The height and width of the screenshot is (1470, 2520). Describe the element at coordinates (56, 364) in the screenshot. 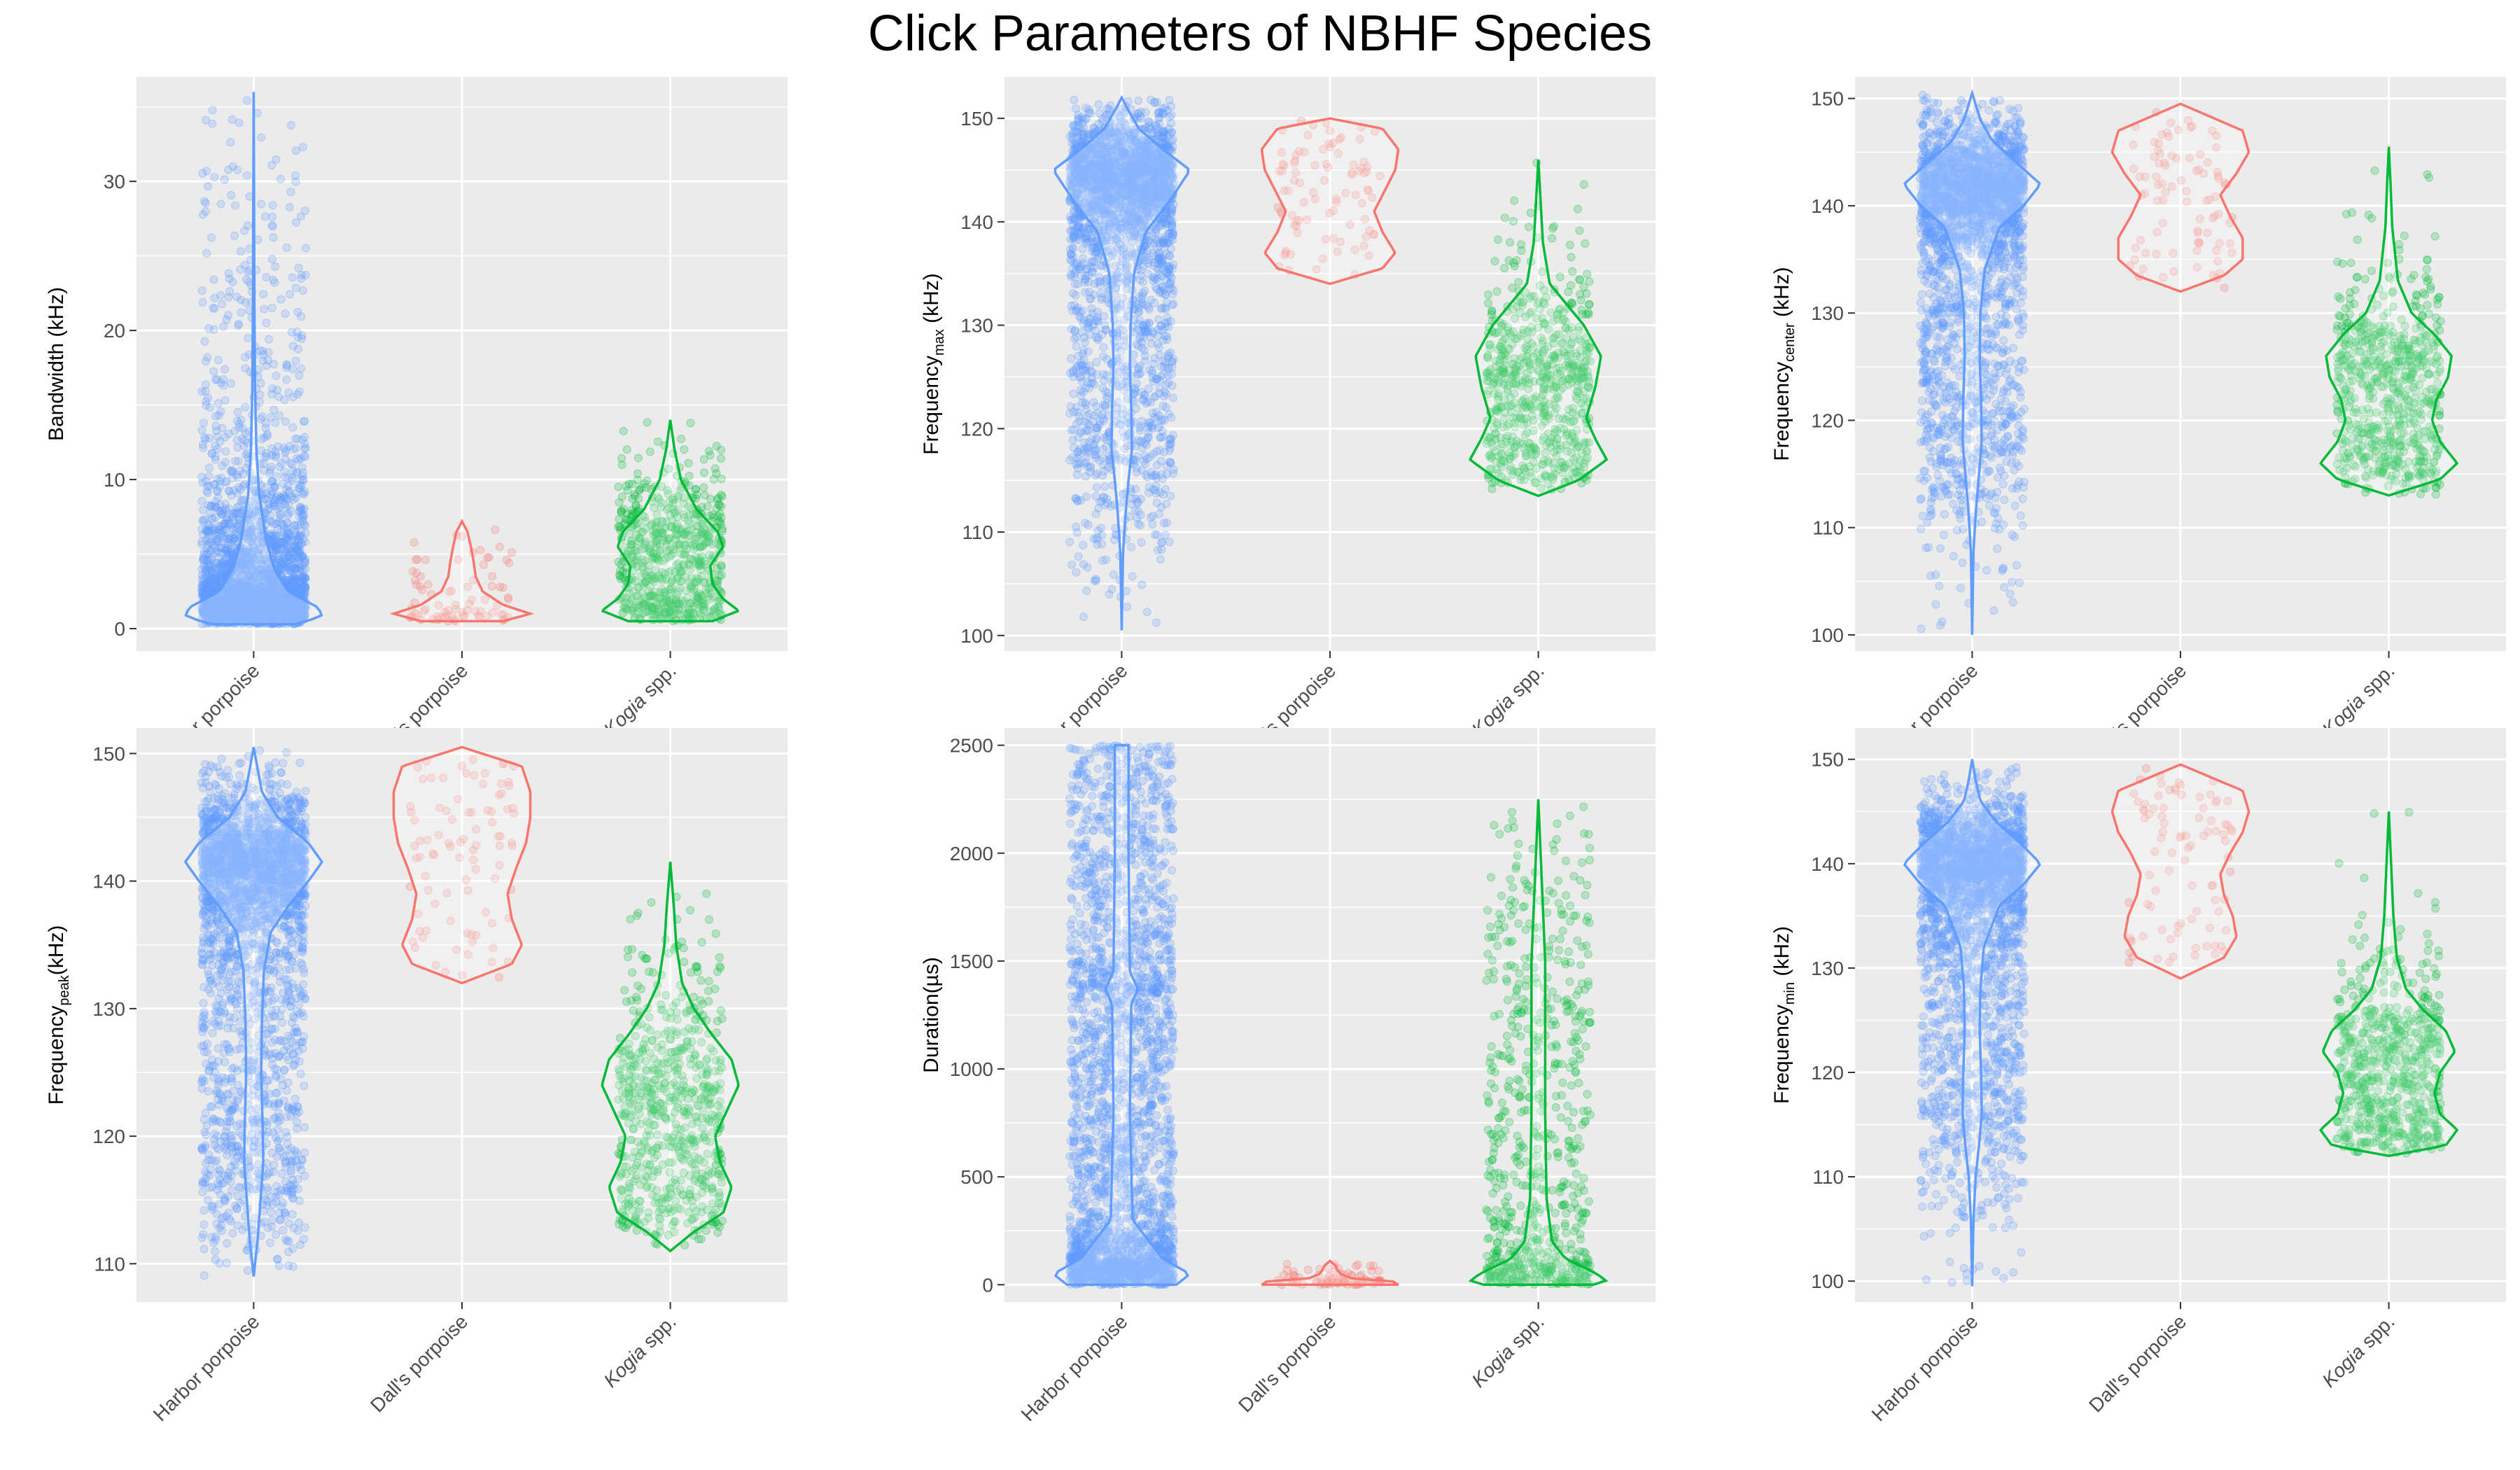

I see `y-axis-title: Bandwidth (kHz)` at that location.